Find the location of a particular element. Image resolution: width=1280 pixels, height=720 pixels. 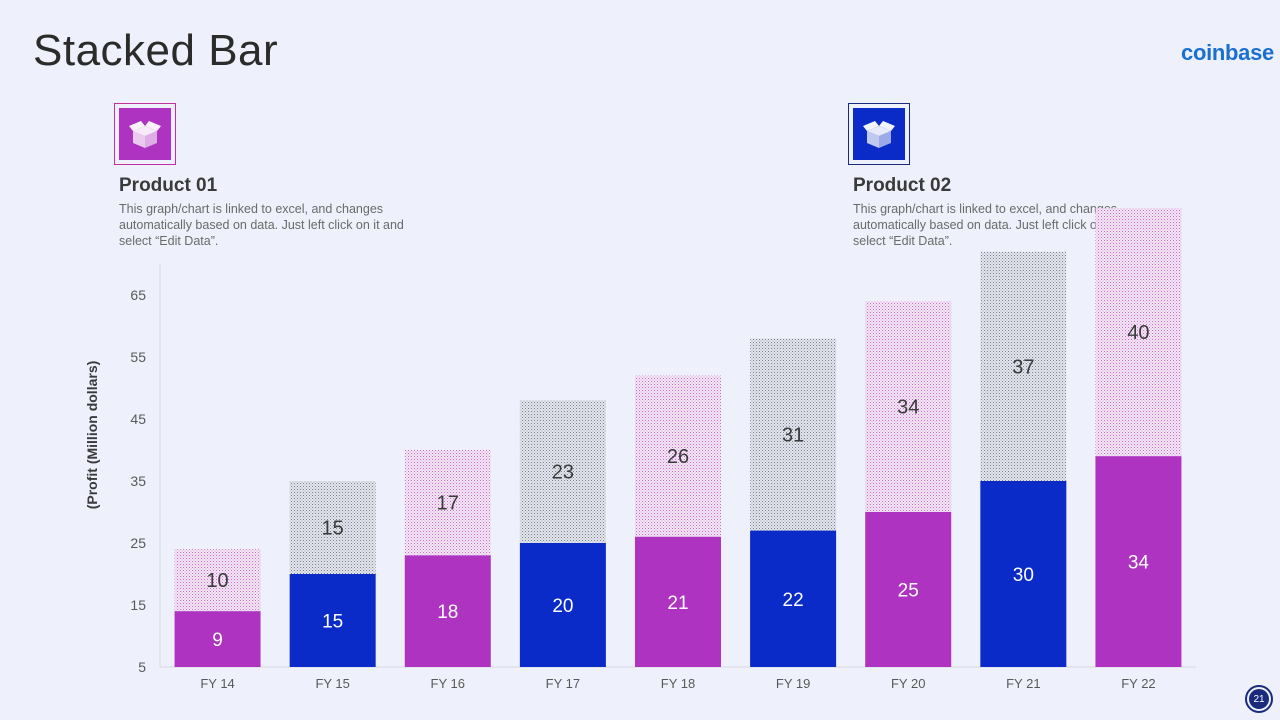

x-tick-label: FY 17 is located at coordinates (563, 683).